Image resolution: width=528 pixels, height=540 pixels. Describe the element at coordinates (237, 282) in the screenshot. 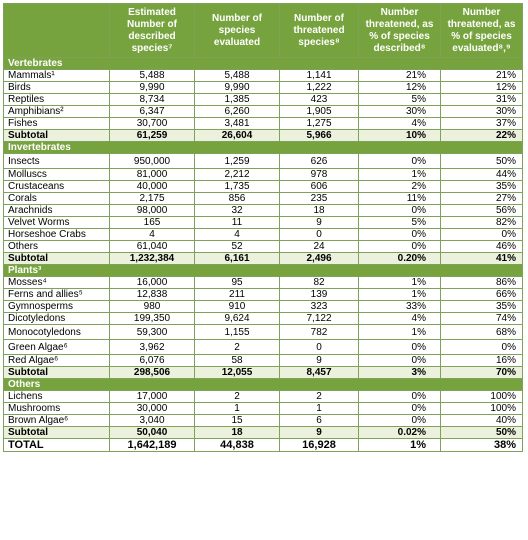

I see `evaluated-cell: 95` at that location.